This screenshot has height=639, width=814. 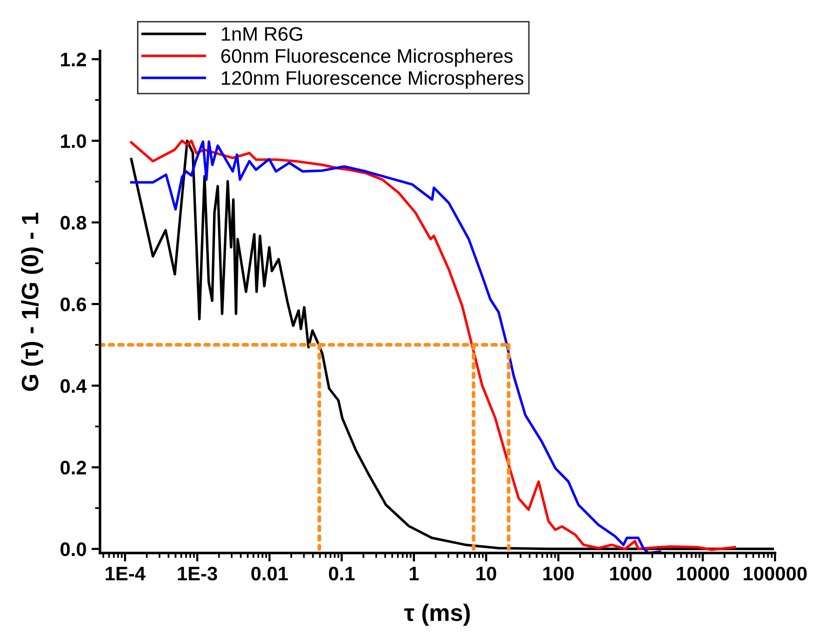 I want to click on y-axis-title: G (τ) - 1/G (0) - 1, so click(x=32, y=301).